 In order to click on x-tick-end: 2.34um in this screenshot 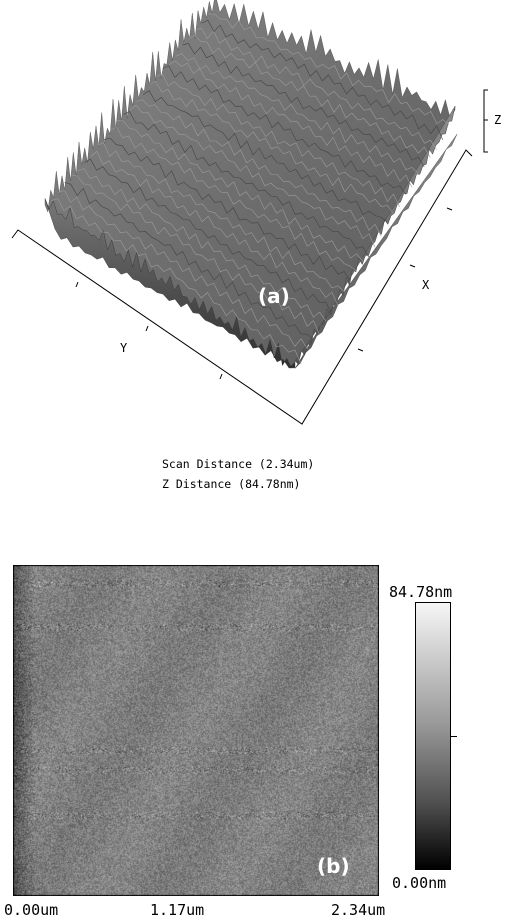, I will do `click(358, 910)`.